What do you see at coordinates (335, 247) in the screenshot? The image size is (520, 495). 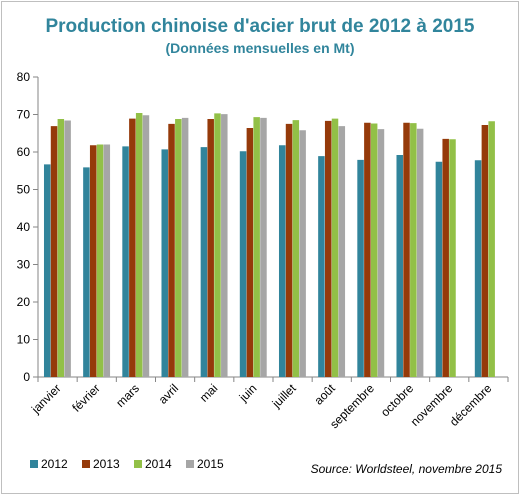 I see `bar-2014-août` at bounding box center [335, 247].